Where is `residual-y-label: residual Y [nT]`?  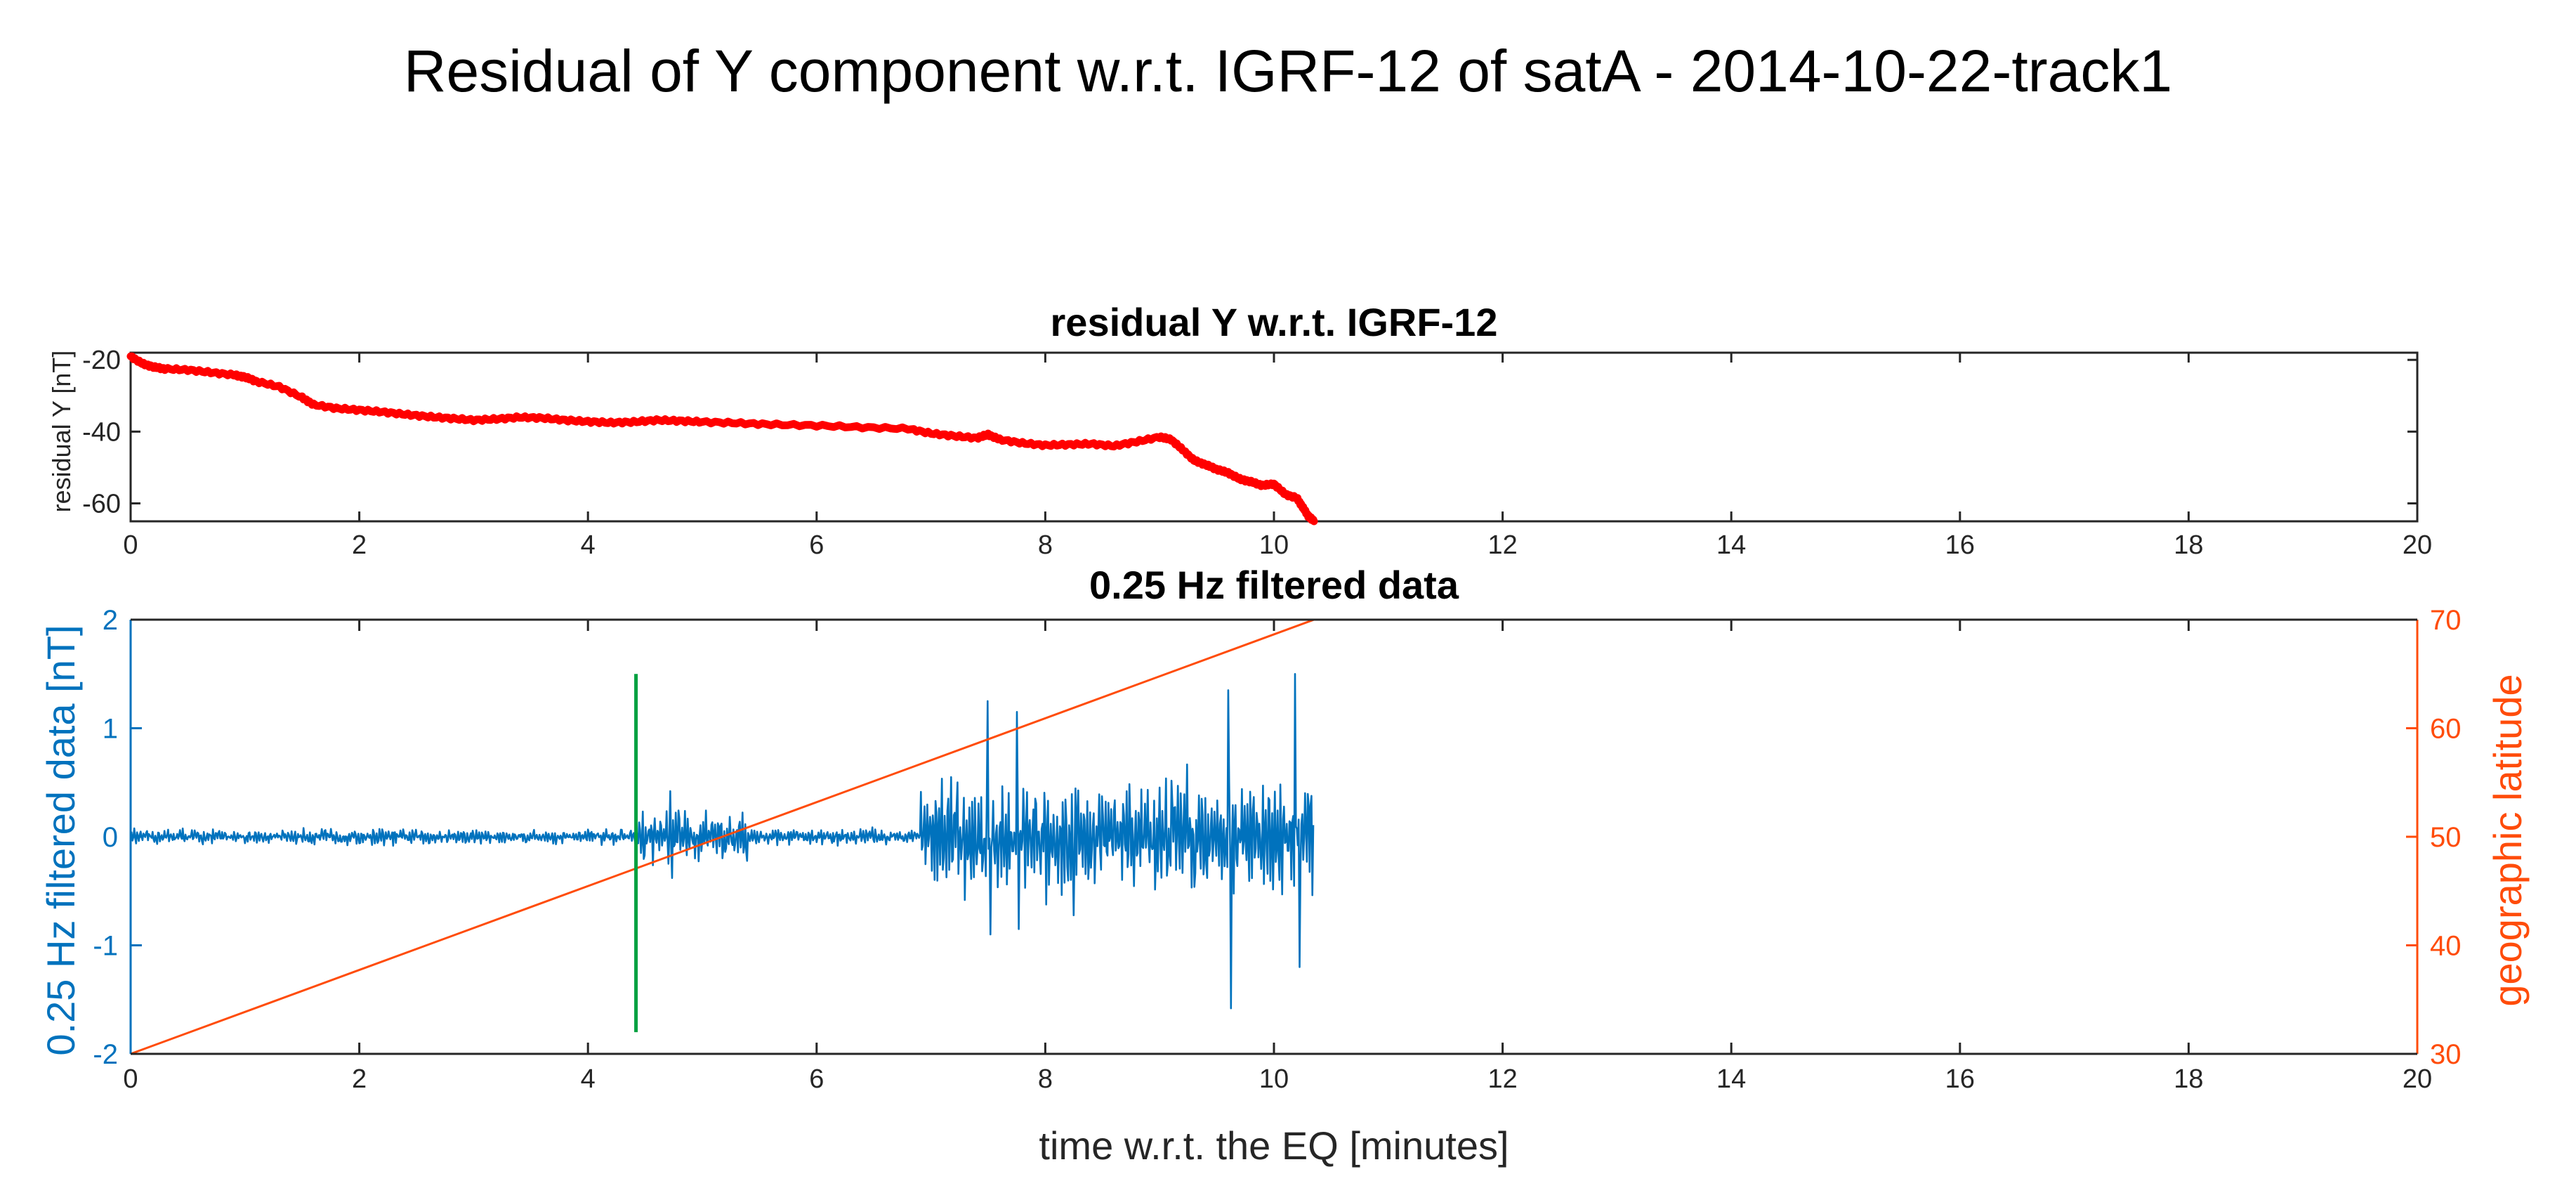 residual-y-label: residual Y [nT] is located at coordinates (61, 432).